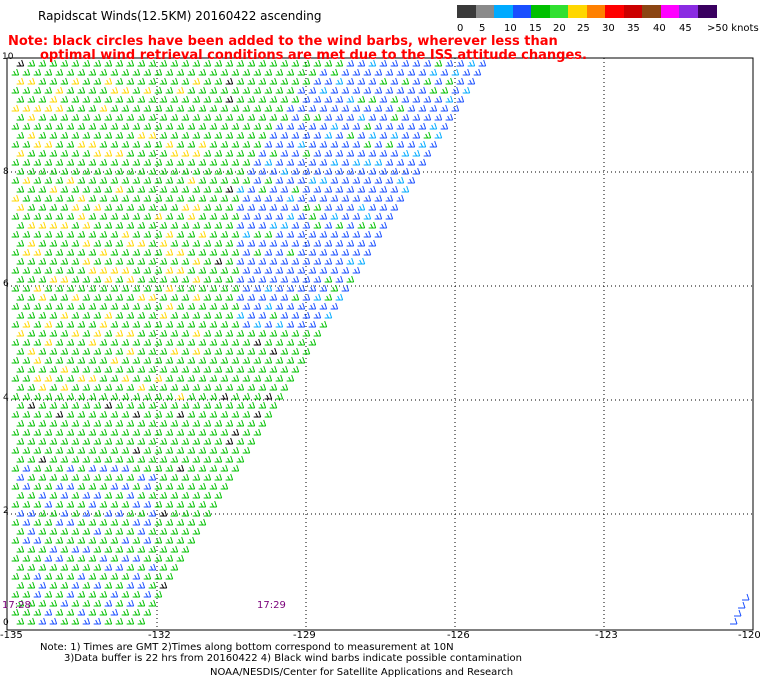 The image size is (760, 688). Describe the element at coordinates (458, 635) in the screenshot. I see `lon-label-126w: -126` at that location.